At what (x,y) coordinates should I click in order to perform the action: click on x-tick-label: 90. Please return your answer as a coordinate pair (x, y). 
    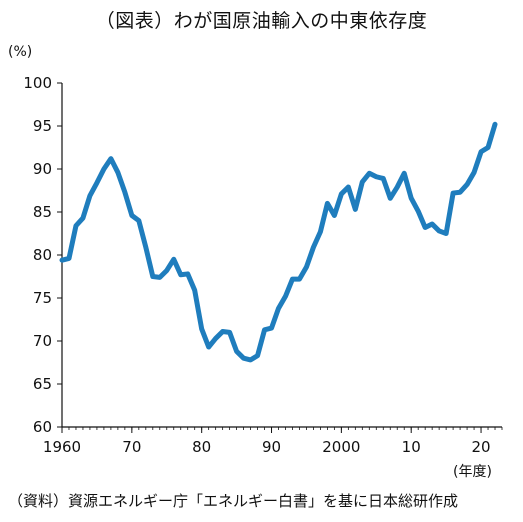
    Looking at the image, I should click on (271, 447).